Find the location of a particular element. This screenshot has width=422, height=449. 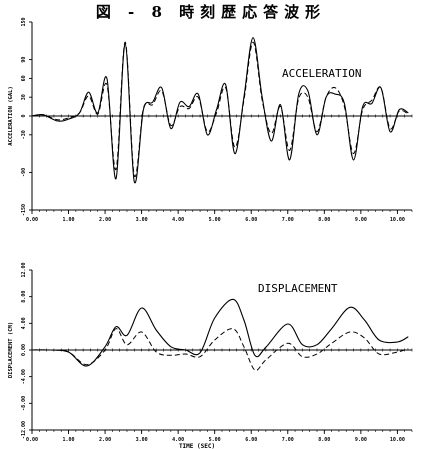

chart2-y-axis-label: DISPLACEMENT (CM) is located at coordinates (11, 350).